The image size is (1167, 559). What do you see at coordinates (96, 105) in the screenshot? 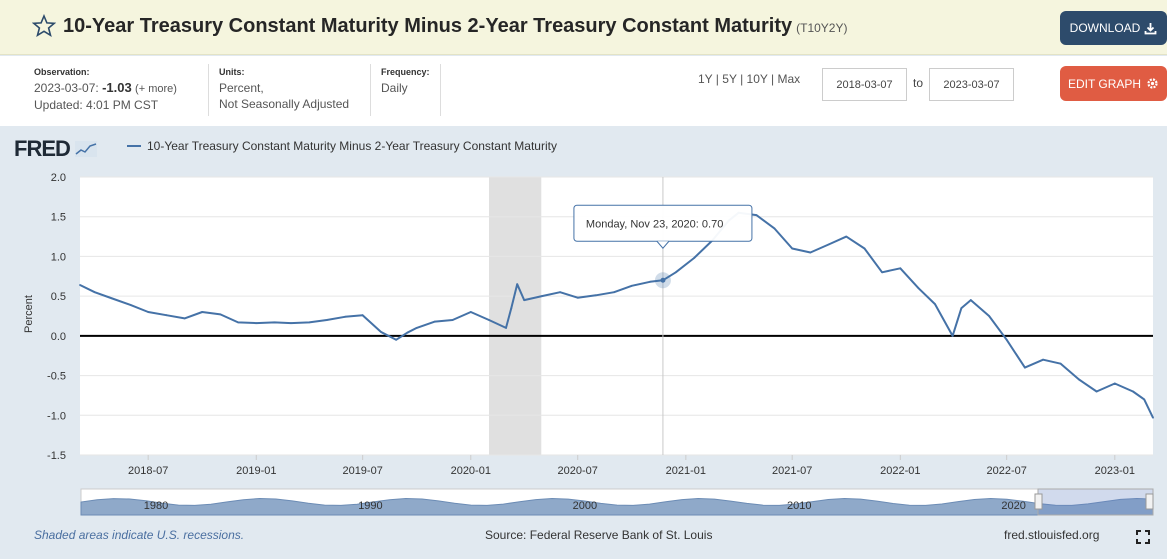
I see `updated-text: Updated: 4:01 PM CST` at bounding box center [96, 105].